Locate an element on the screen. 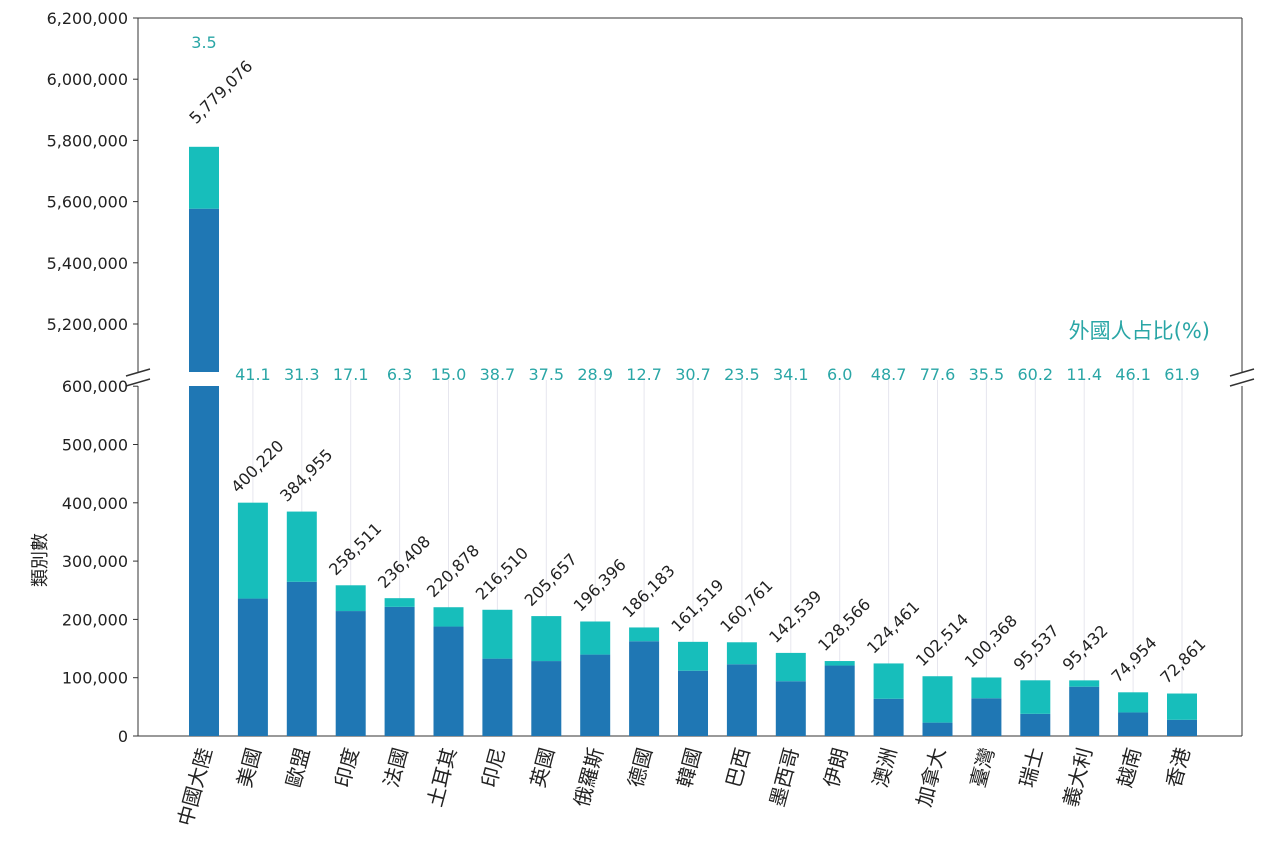  value-label: 384,955 is located at coordinates (306, 475).